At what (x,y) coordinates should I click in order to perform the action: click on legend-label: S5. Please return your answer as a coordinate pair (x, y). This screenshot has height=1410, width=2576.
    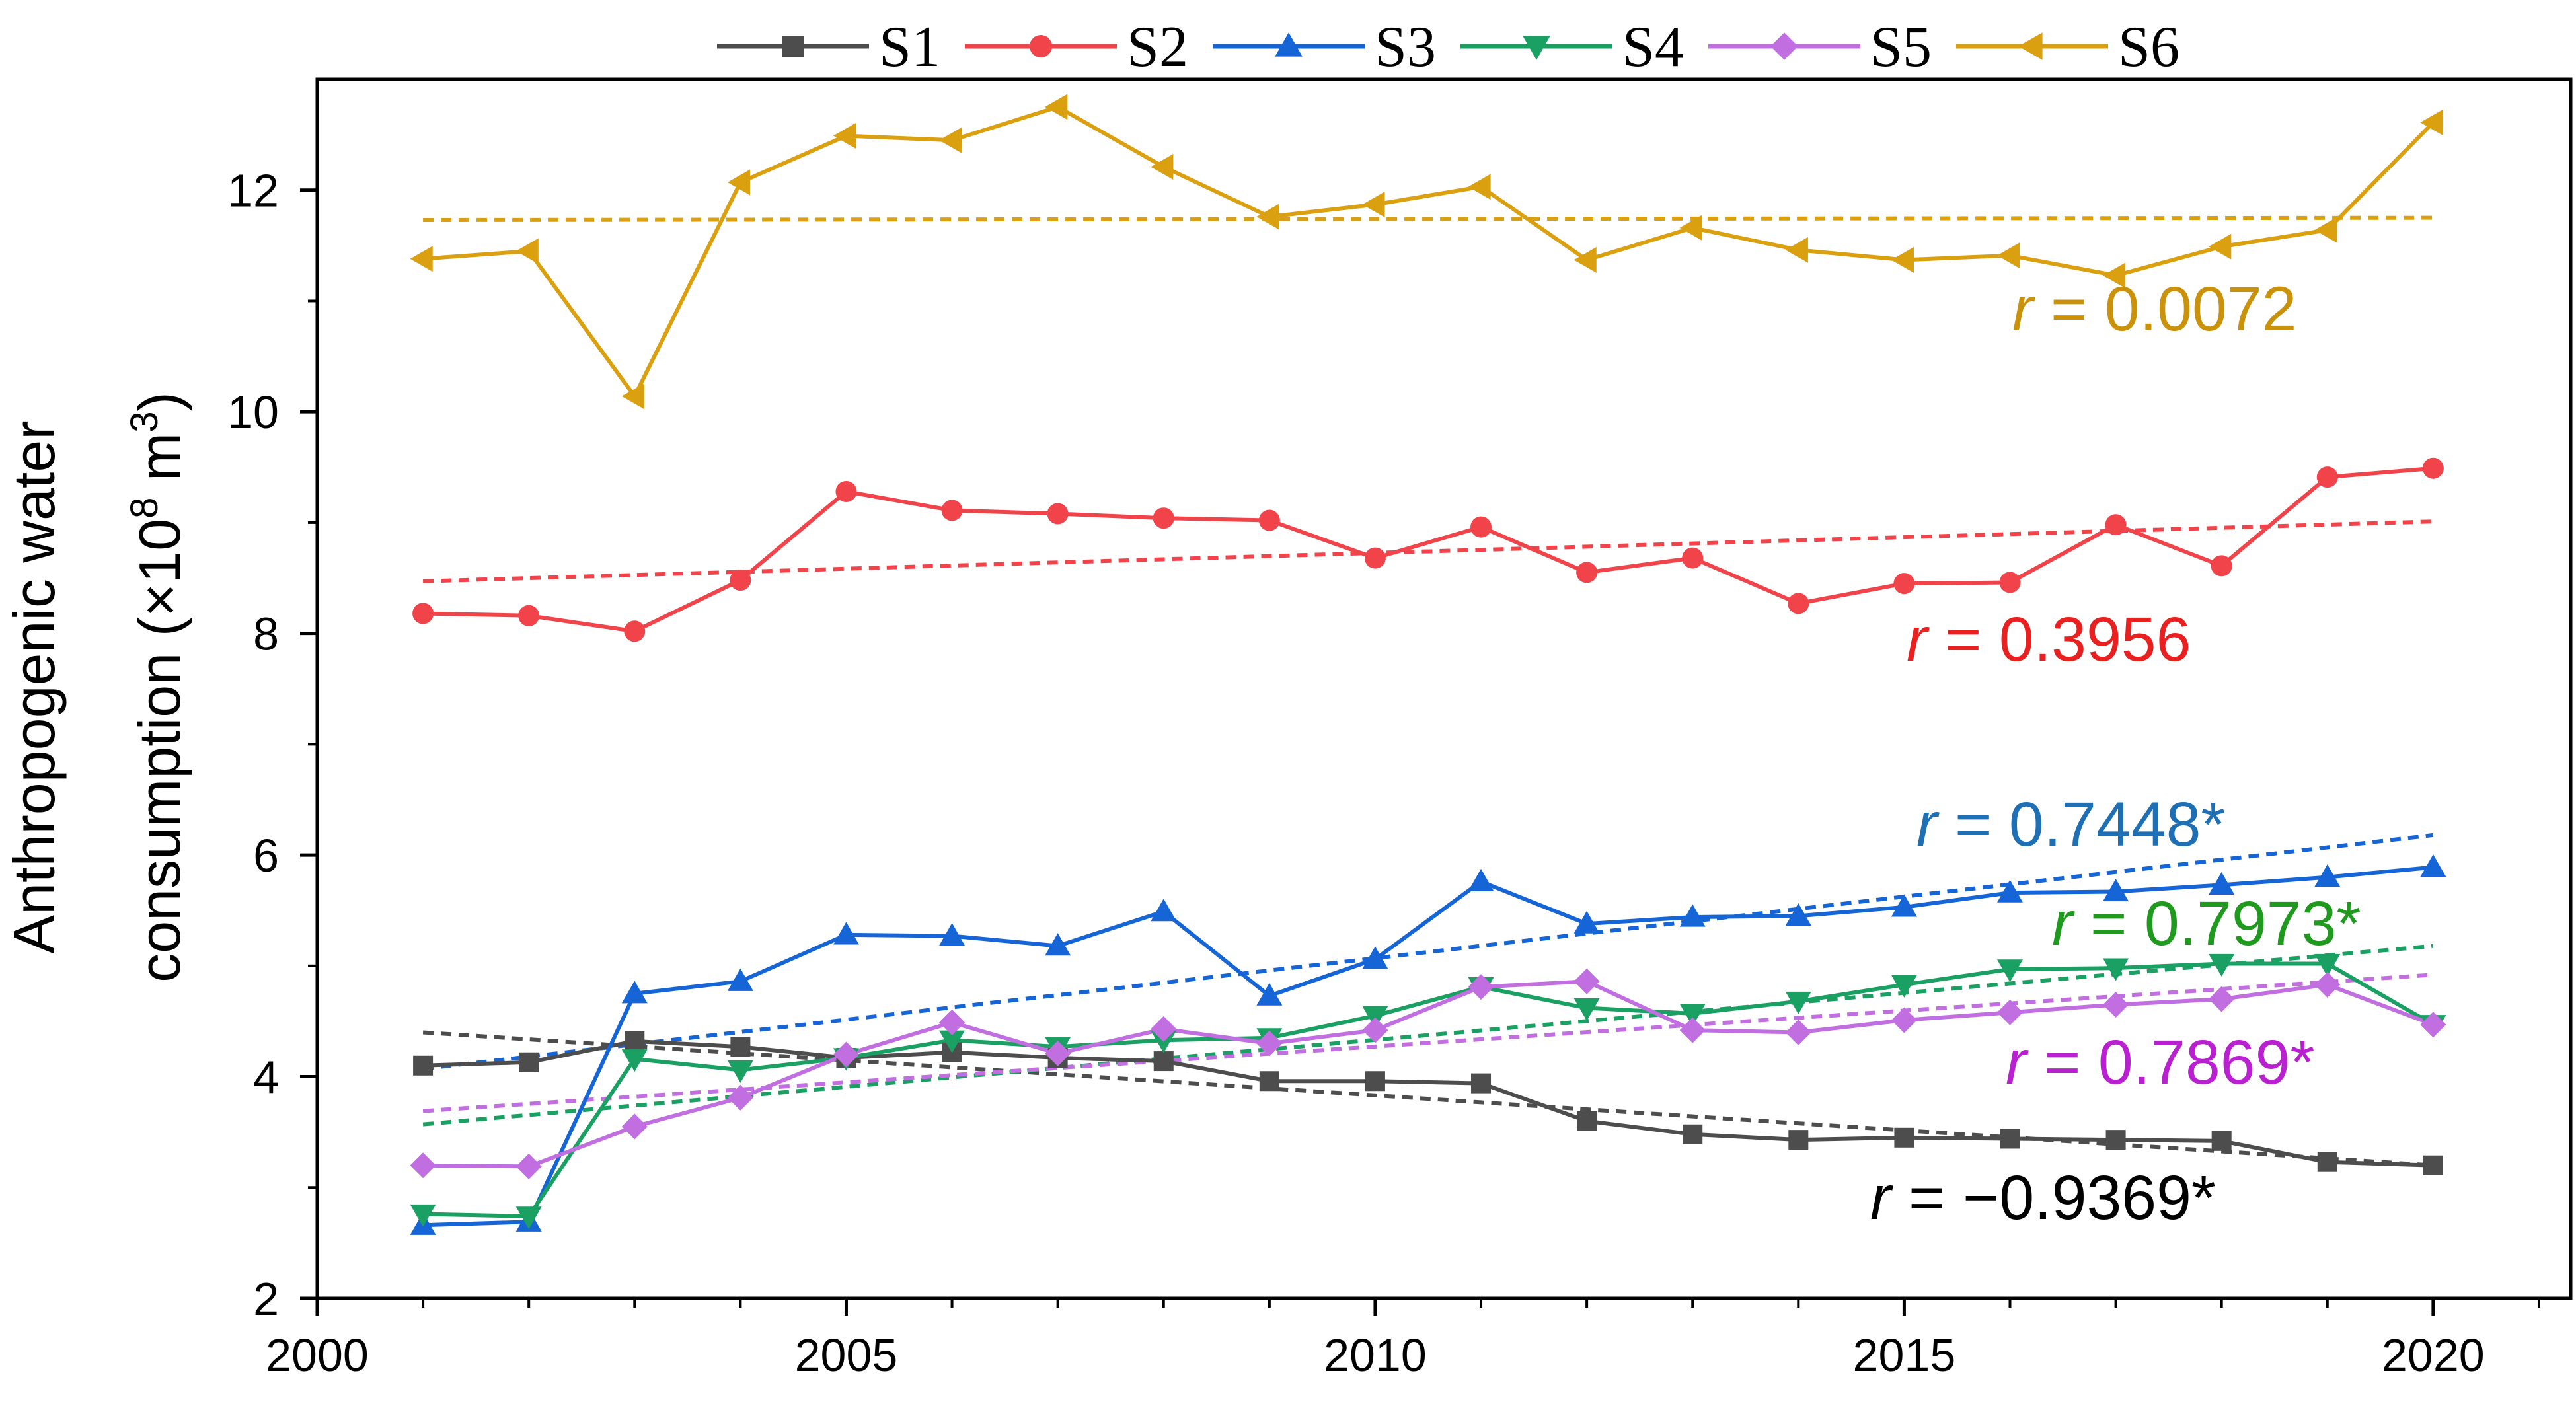
    Looking at the image, I should click on (1901, 47).